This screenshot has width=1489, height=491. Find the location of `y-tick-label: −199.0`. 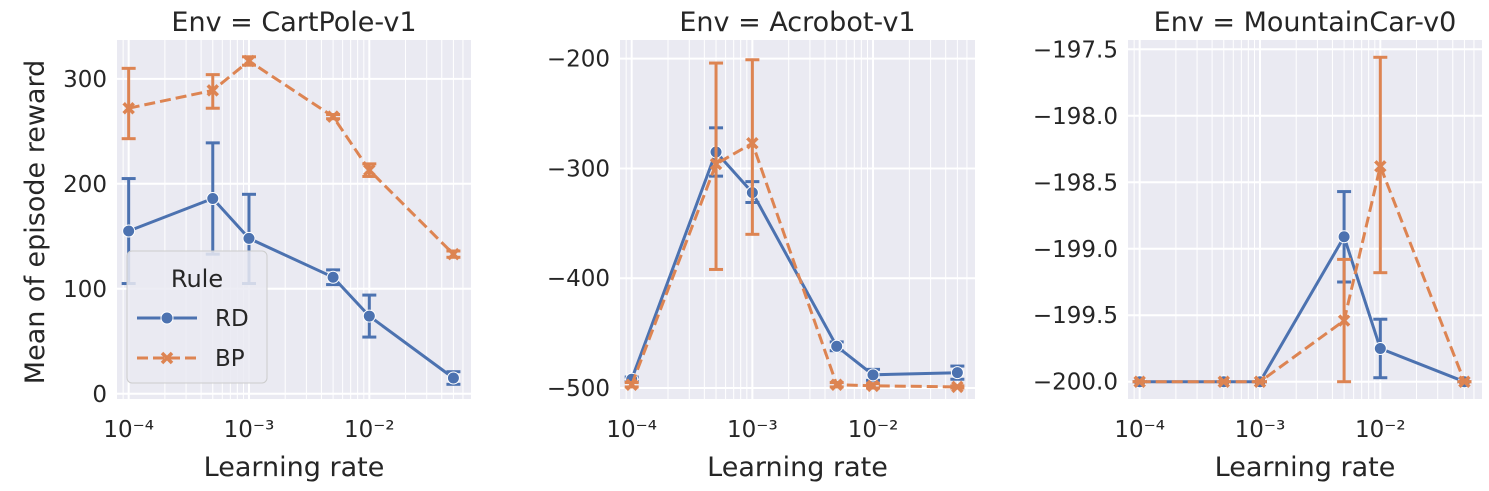

y-tick-label: −199.0 is located at coordinates (1075, 250).